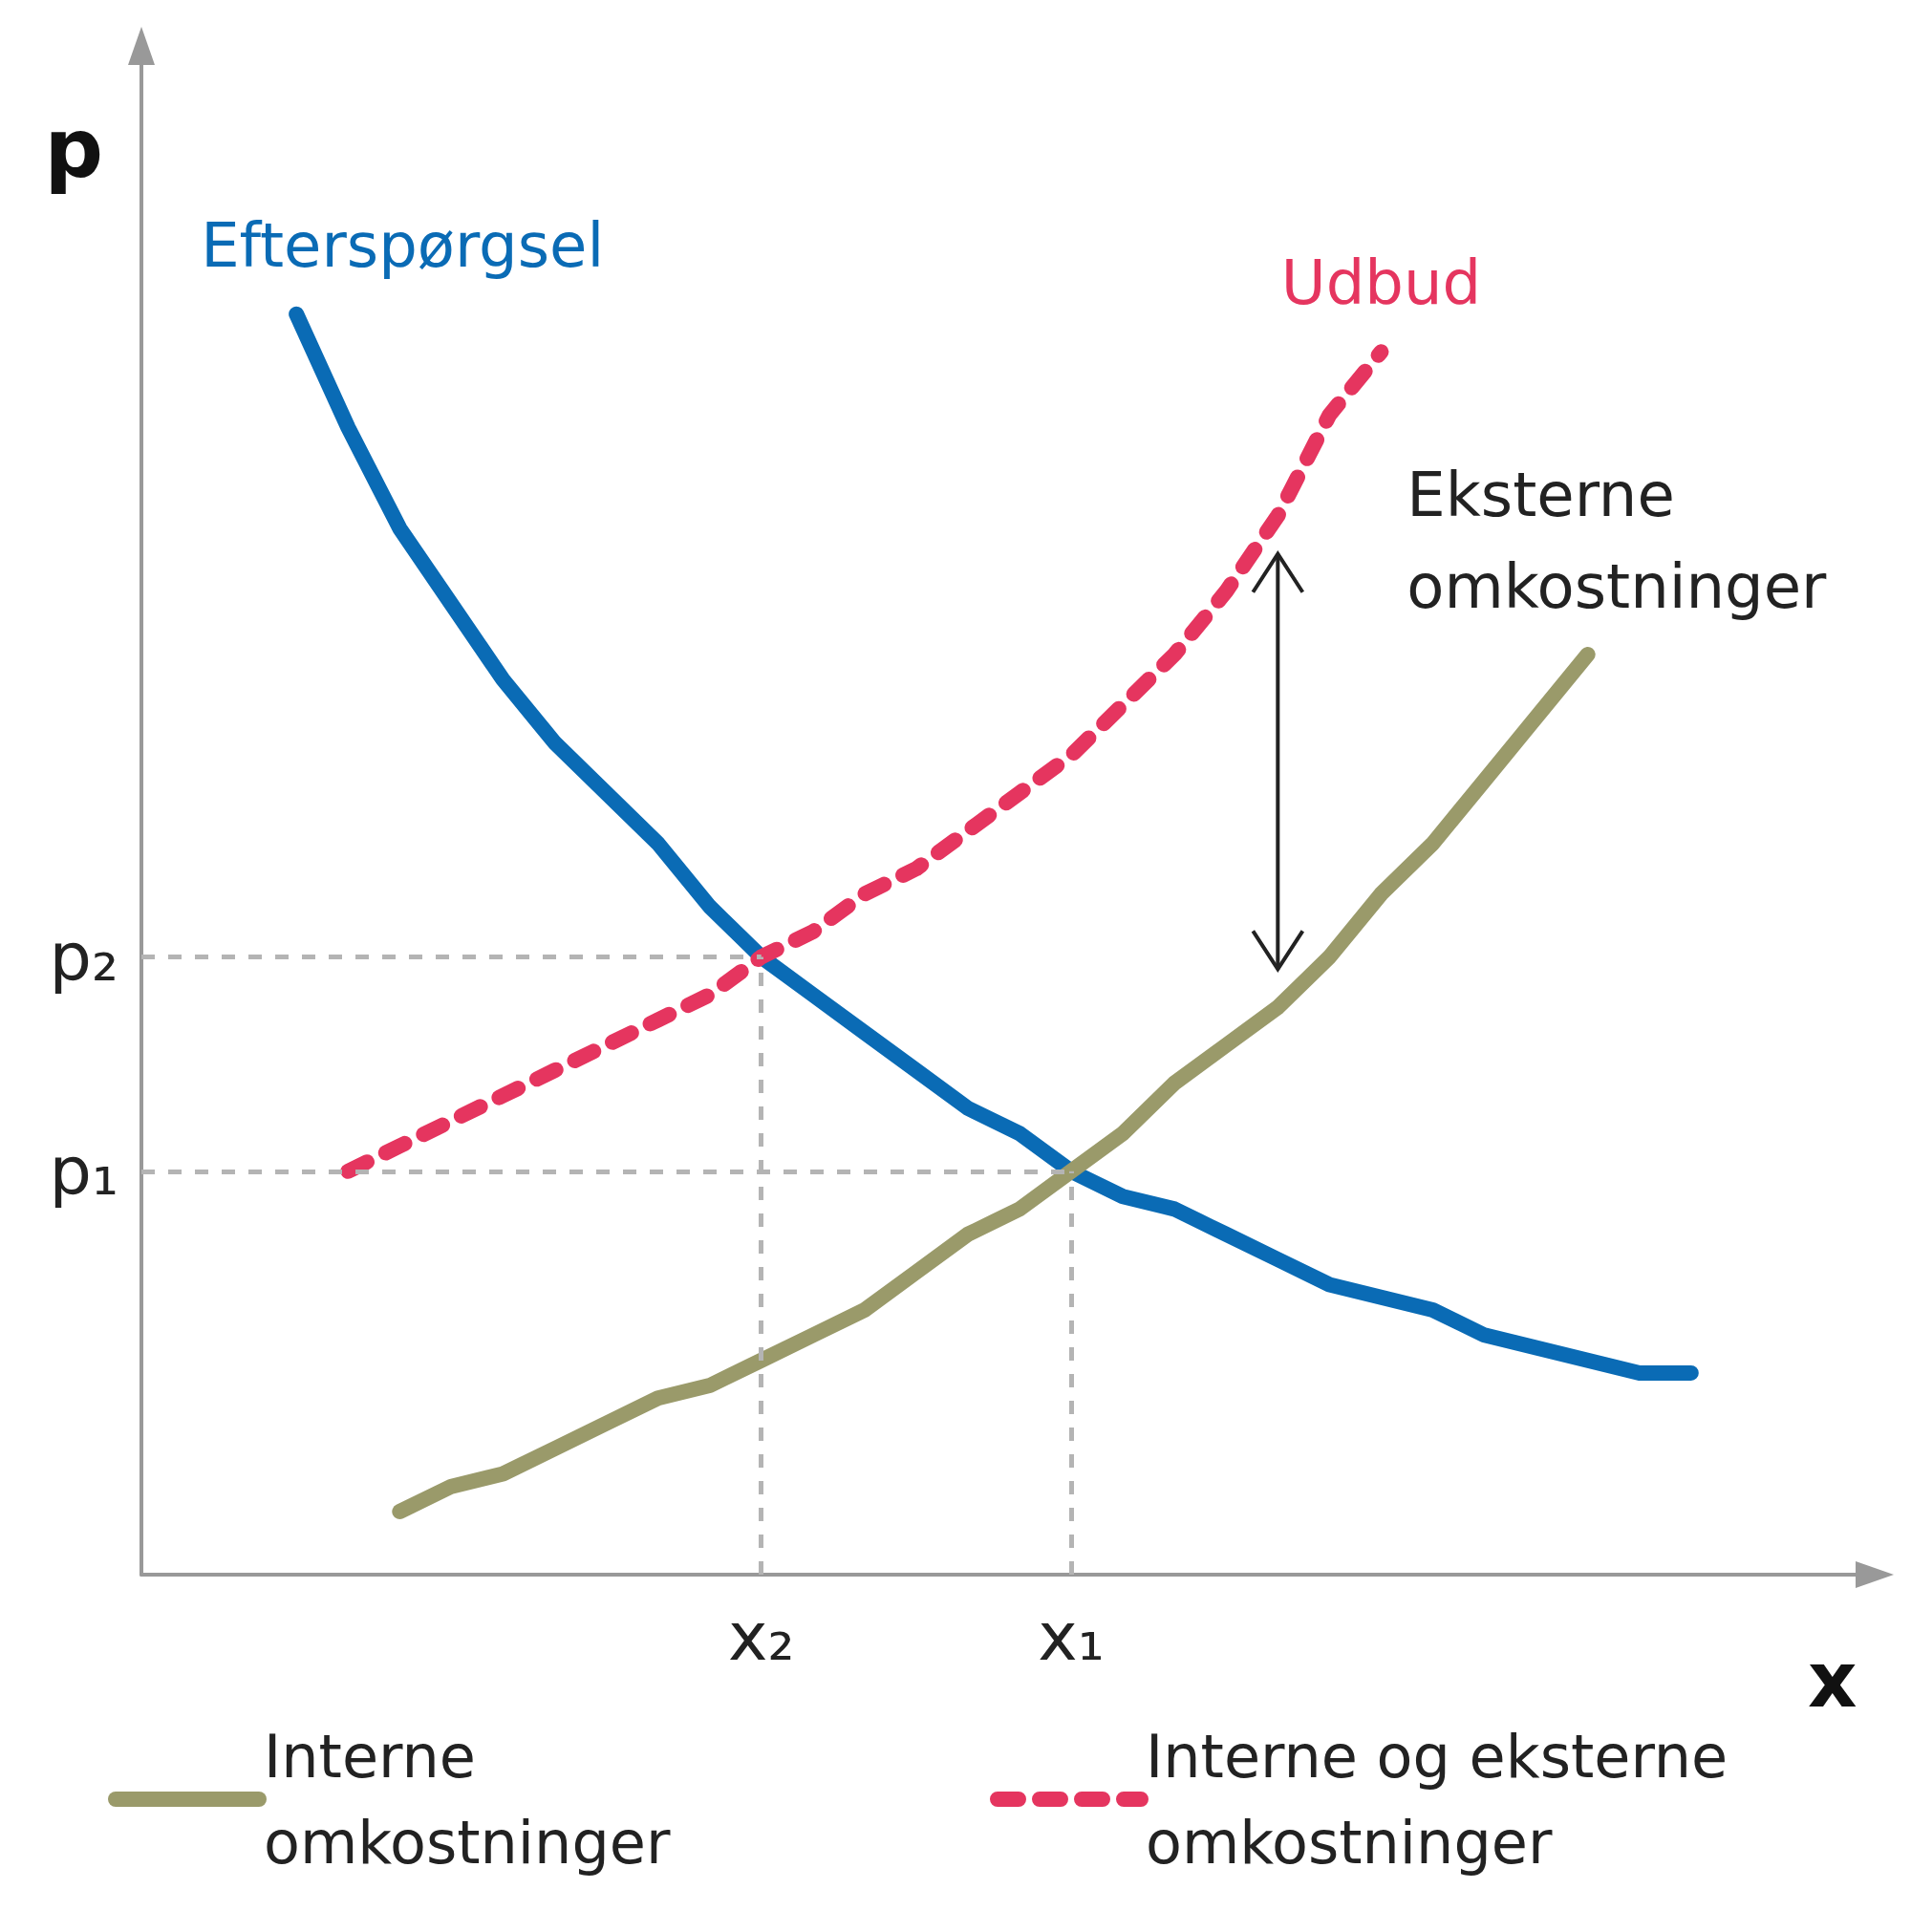  Describe the element at coordinates (1381, 283) in the screenshot. I see `annotation: Udbud` at that location.